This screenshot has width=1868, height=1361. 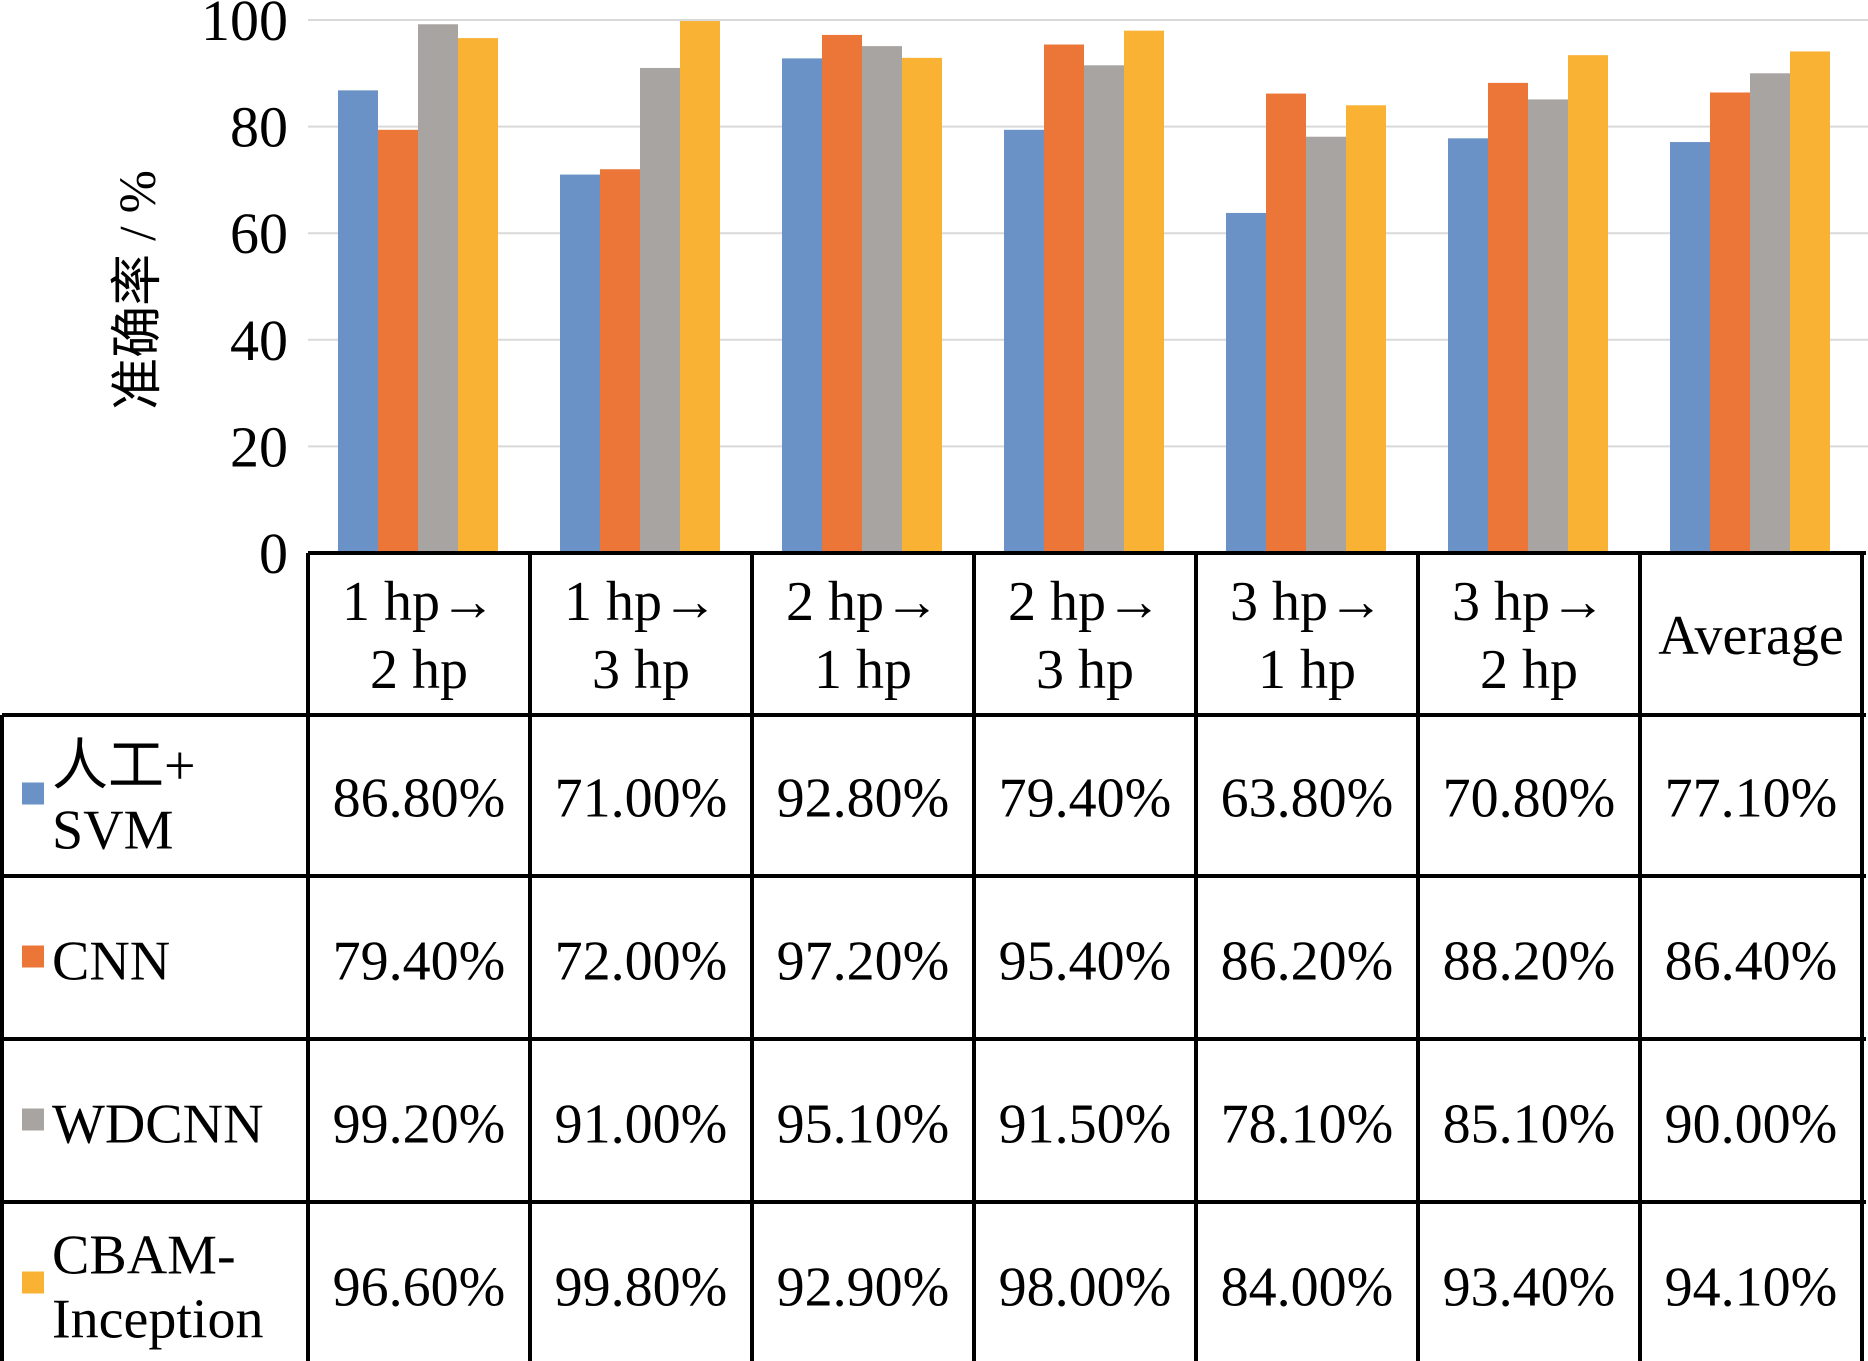 I want to click on table-cell-value: 91.00%, so click(x=641, y=1125).